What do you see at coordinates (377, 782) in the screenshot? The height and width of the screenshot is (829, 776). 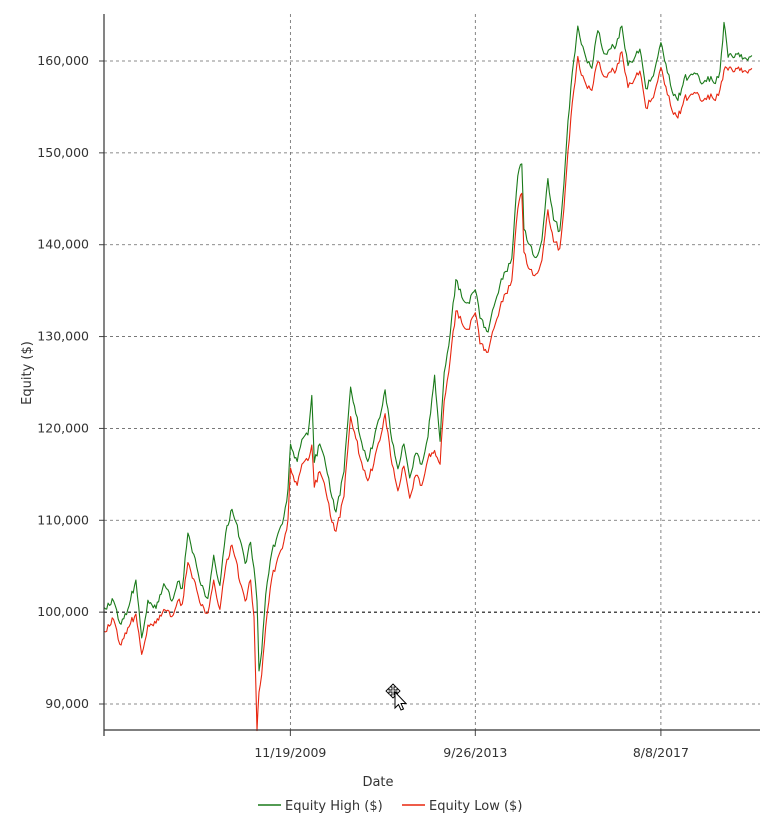 I see `x-axis-title: Date` at bounding box center [377, 782].